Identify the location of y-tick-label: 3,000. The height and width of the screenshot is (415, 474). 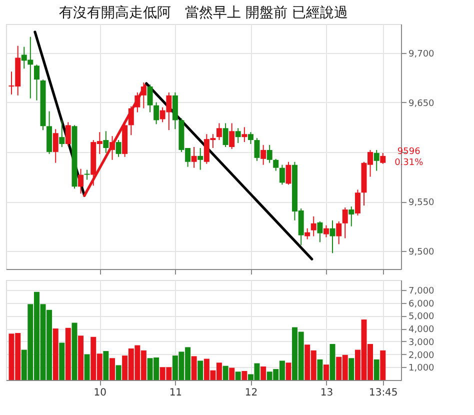
(421, 343).